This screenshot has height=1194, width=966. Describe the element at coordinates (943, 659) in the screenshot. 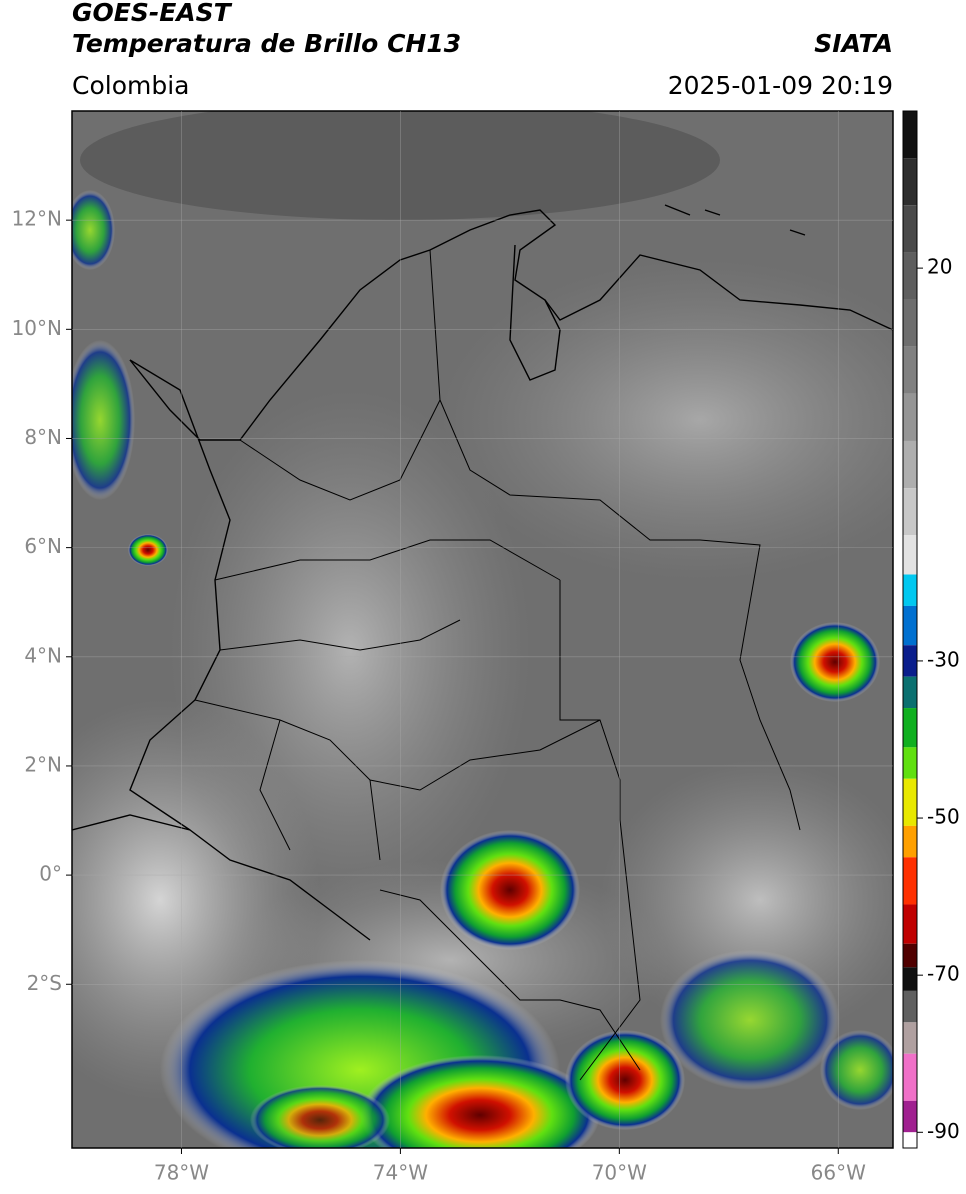

I see `colorbar-tick-label: -30` at that location.